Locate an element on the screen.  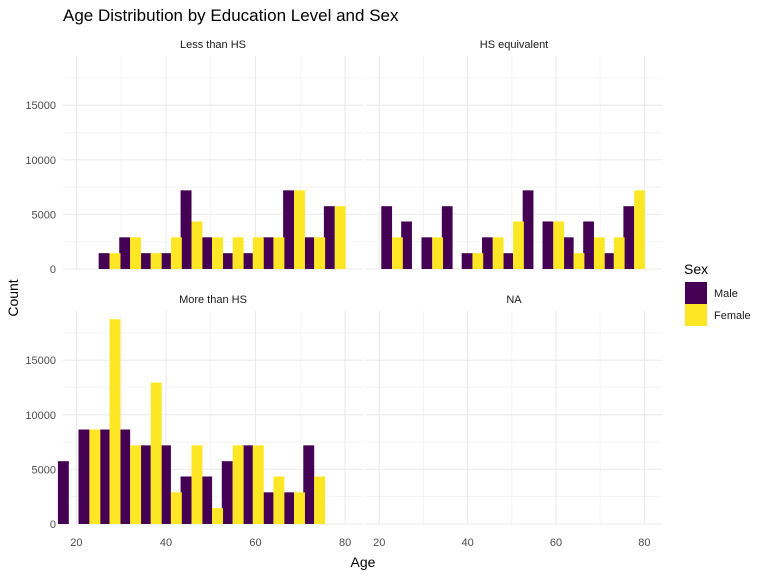
y-axis-title: Count is located at coordinates (13, 297).